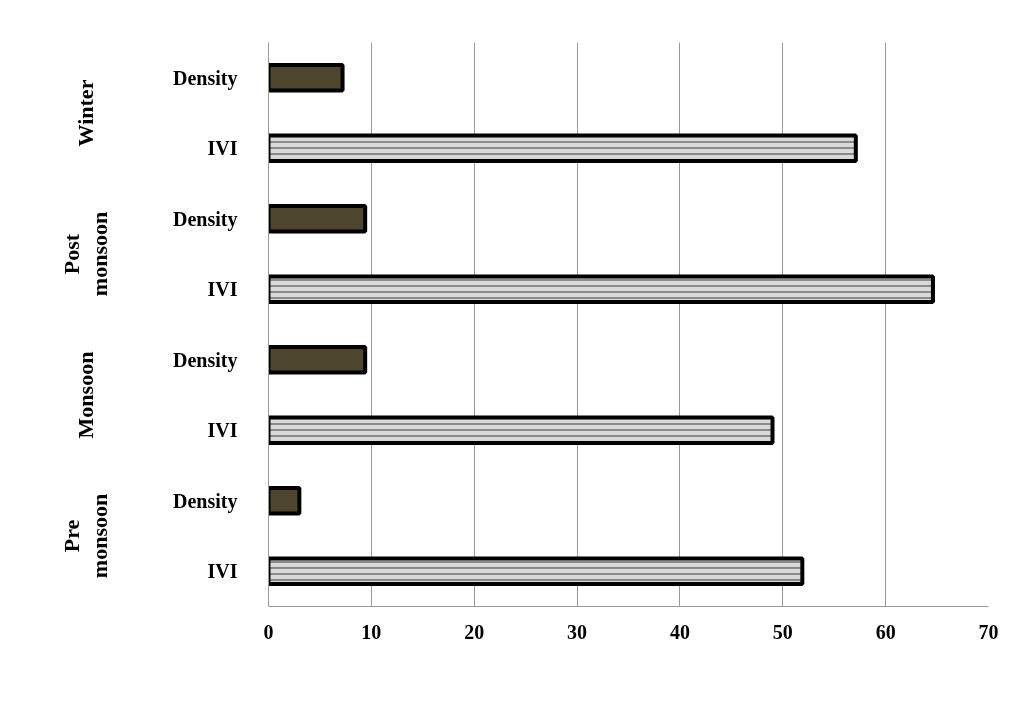 This screenshot has width=1021, height=702. What do you see at coordinates (85, 395) in the screenshot?
I see `text: Monsoon` at bounding box center [85, 395].